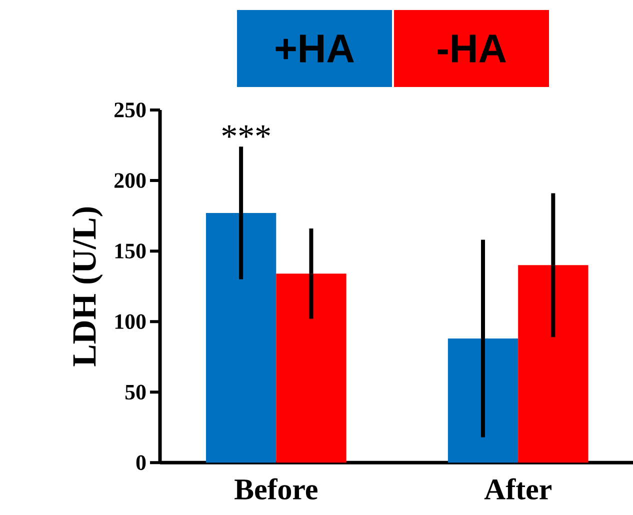  I want to click on y-tick-label: 200, so click(130, 180).